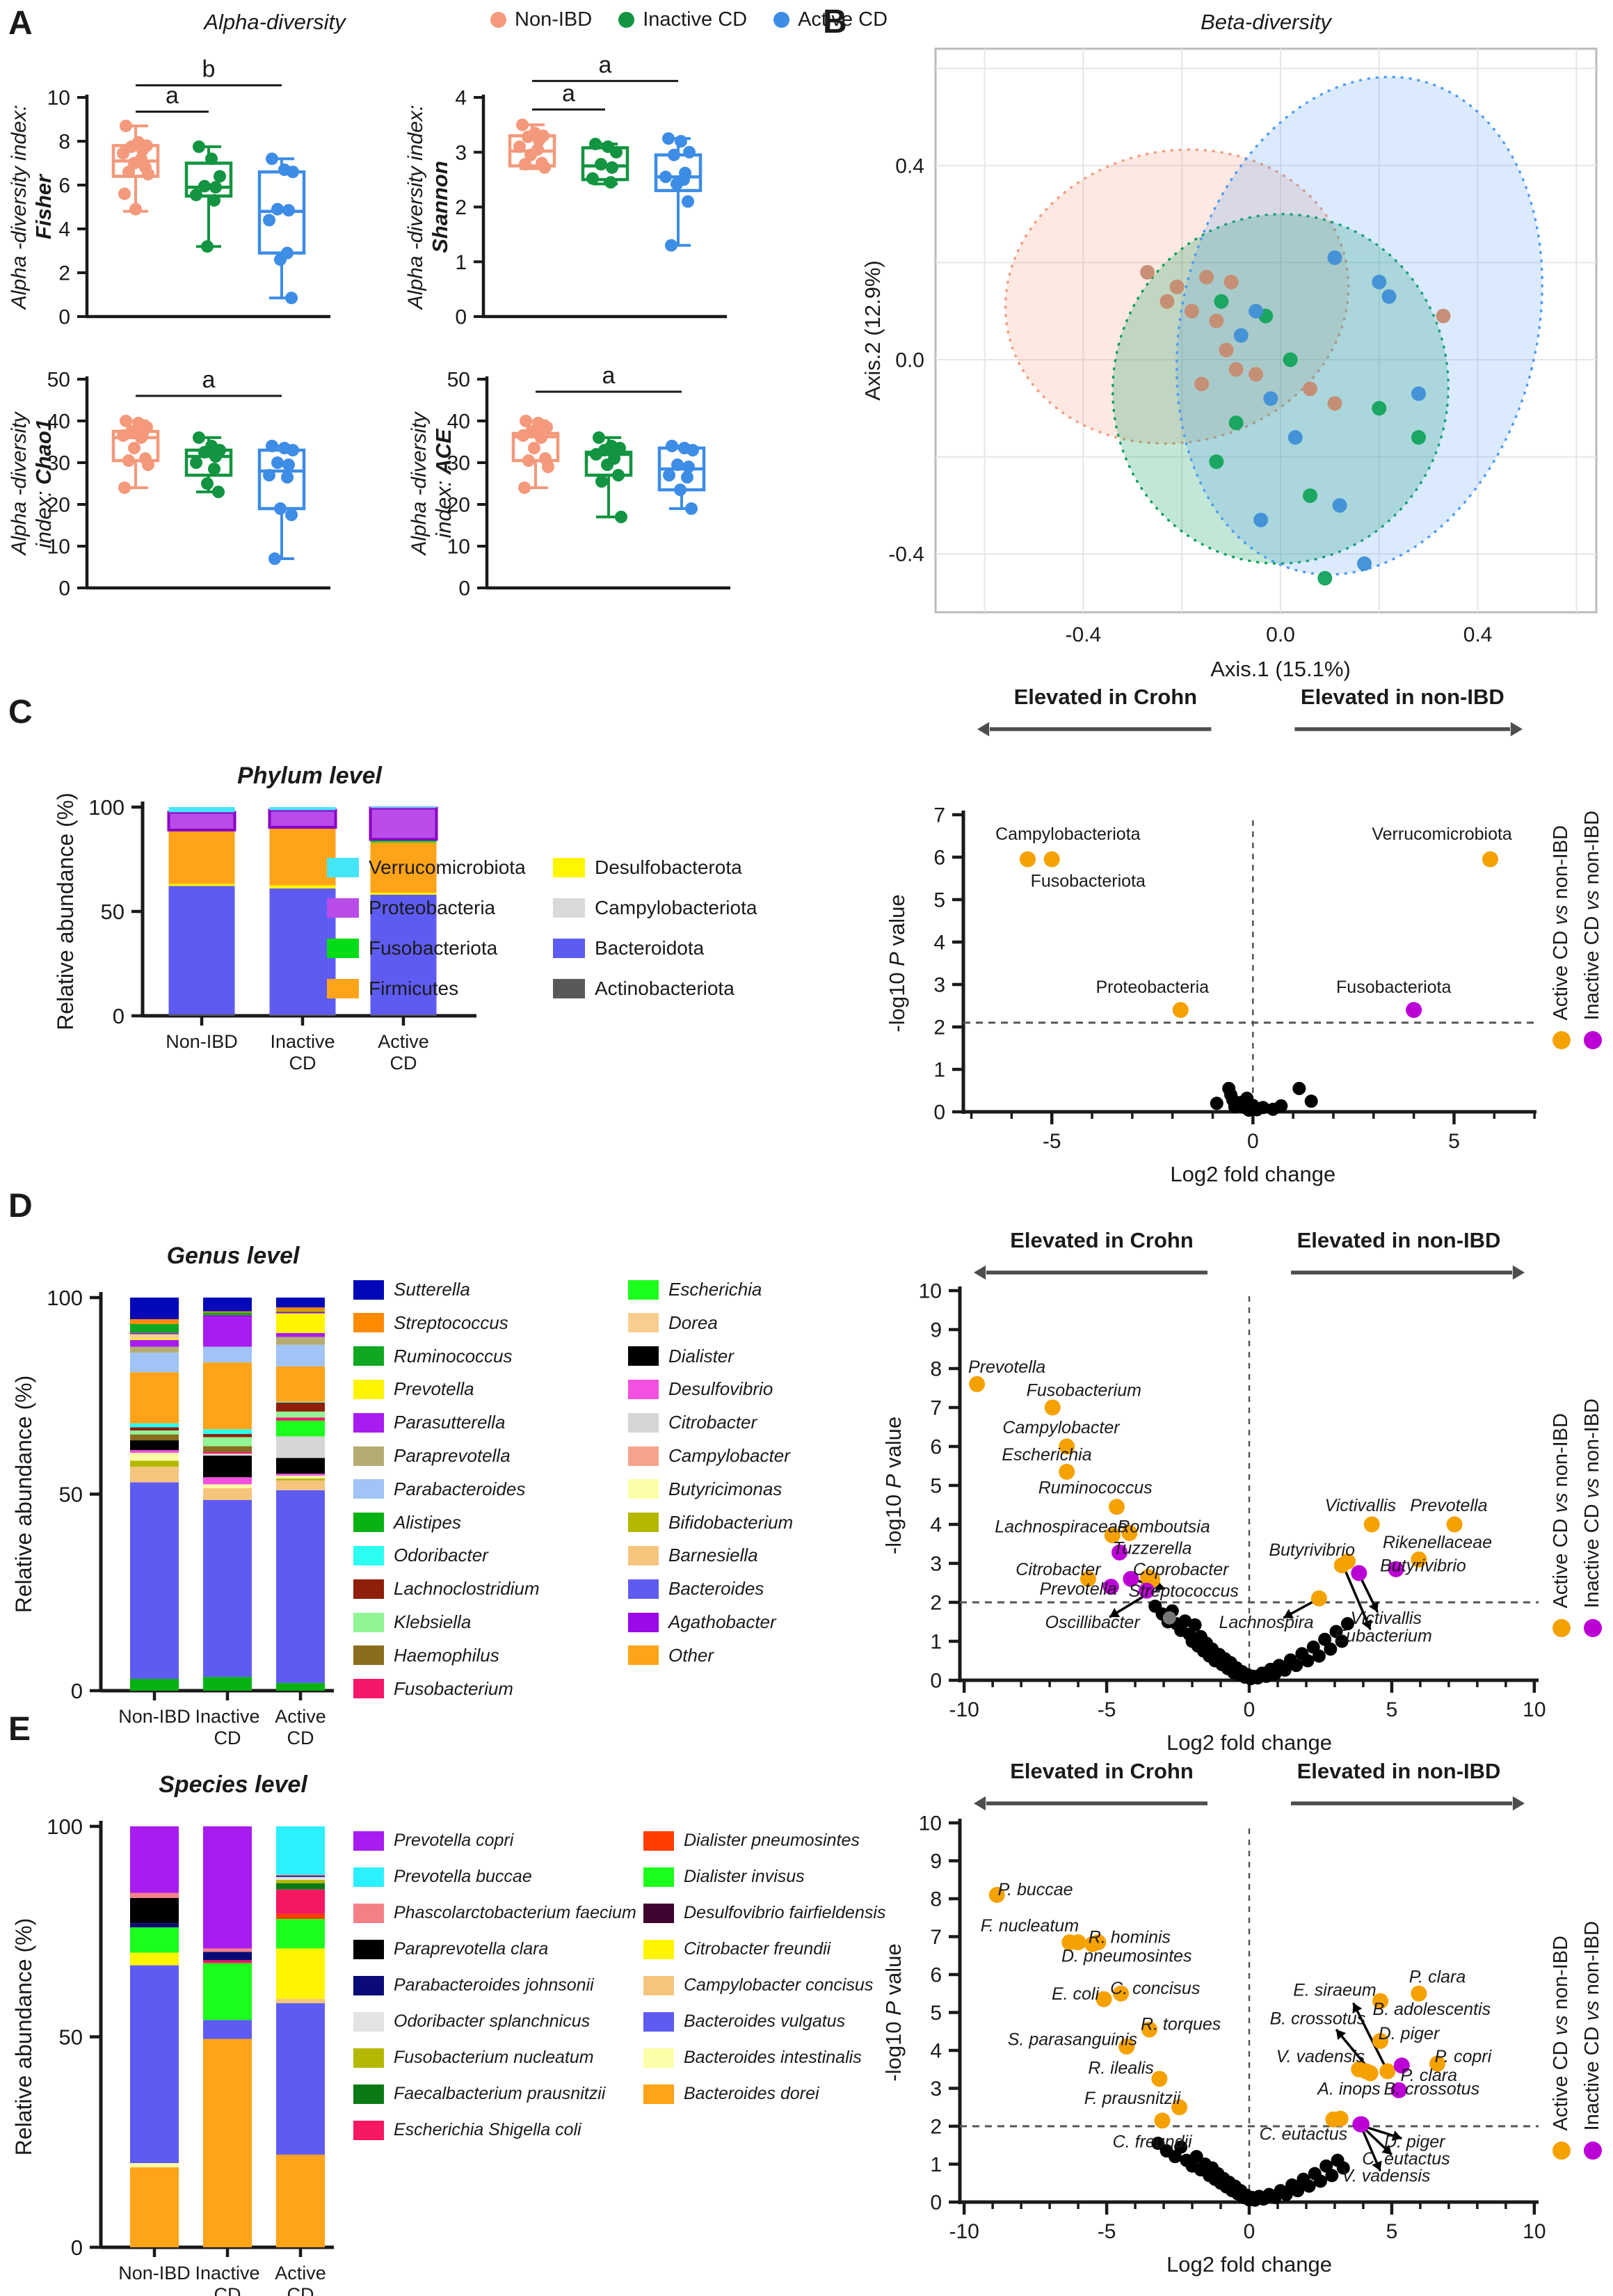  What do you see at coordinates (1181, 1570) in the screenshot?
I see `taxon-label: Coprobacter` at bounding box center [1181, 1570].